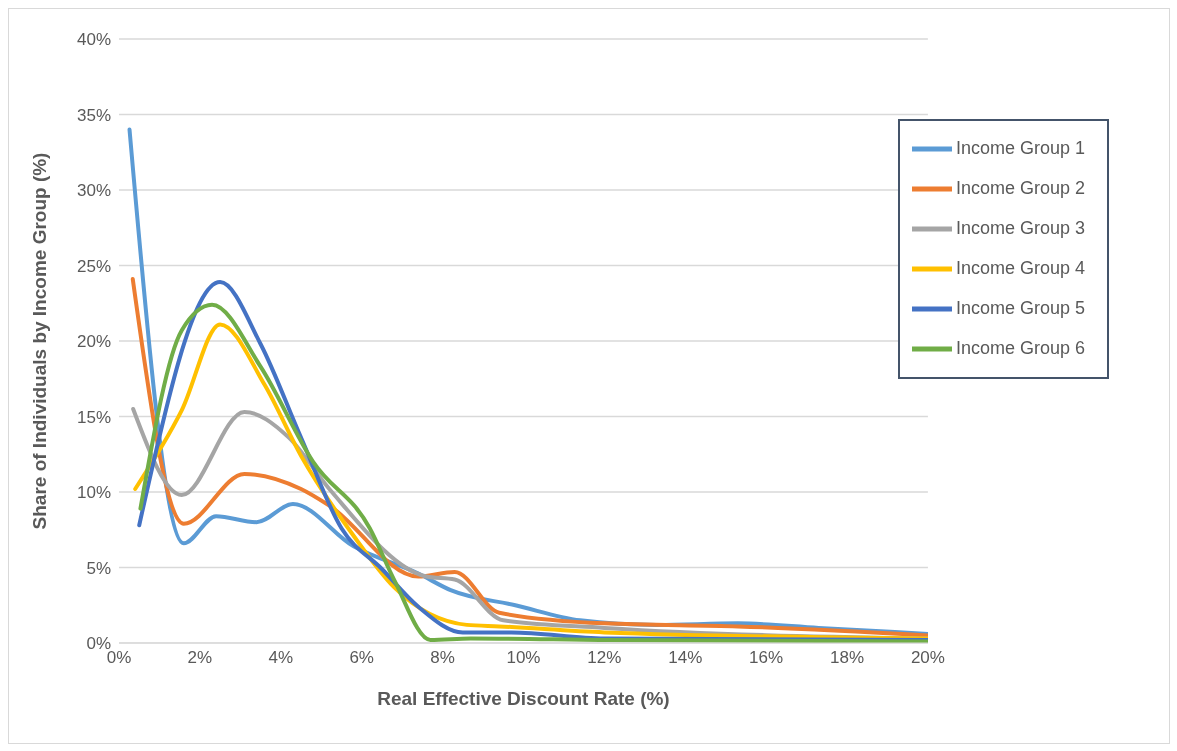 The height and width of the screenshot is (751, 1177). What do you see at coordinates (685, 658) in the screenshot?
I see `x-tick-label: 14%` at bounding box center [685, 658].